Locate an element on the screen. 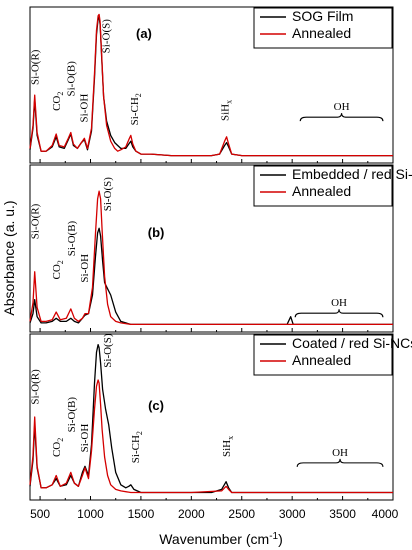 The image size is (412, 550). x-tick-label: 1500 is located at coordinates (141, 514).